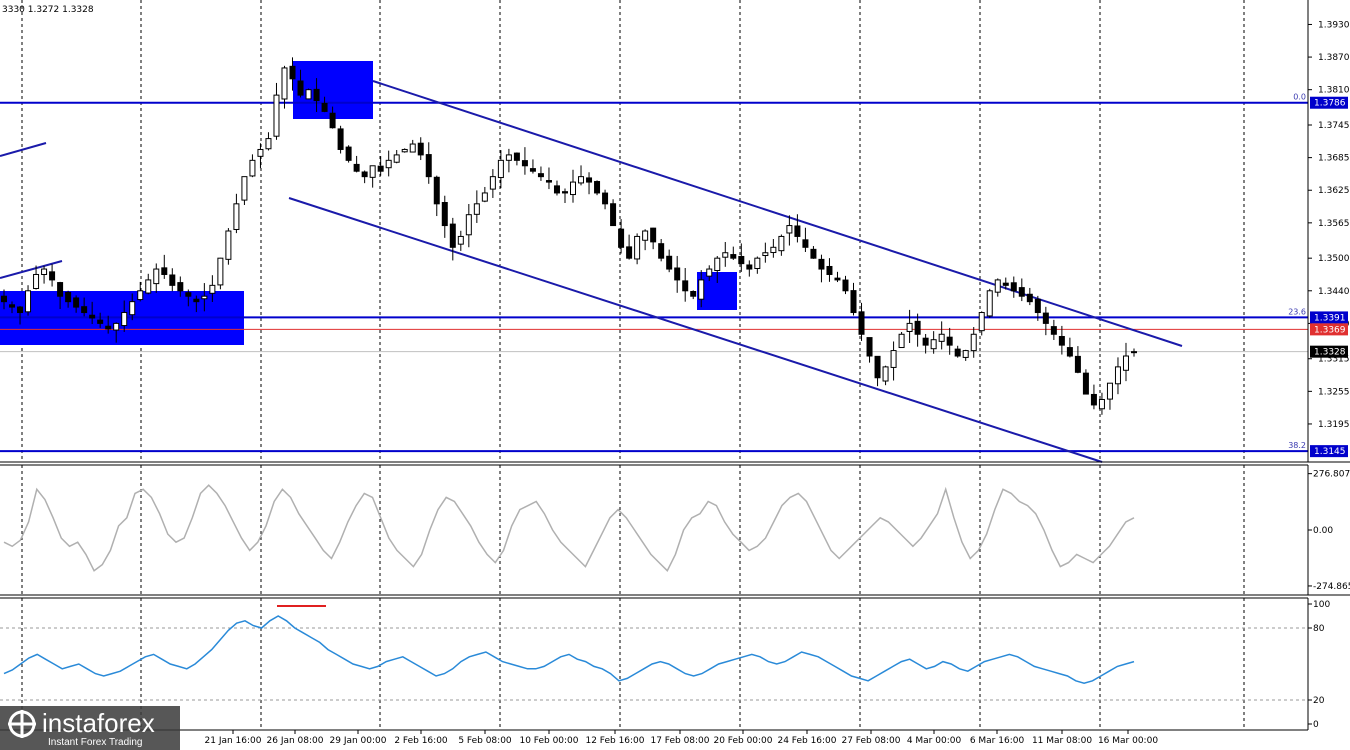 Image resolution: width=1350 pixels, height=750 pixels. Describe the element at coordinates (1319, 629) in the screenshot. I see `rsi-tick-label: 80` at that location.